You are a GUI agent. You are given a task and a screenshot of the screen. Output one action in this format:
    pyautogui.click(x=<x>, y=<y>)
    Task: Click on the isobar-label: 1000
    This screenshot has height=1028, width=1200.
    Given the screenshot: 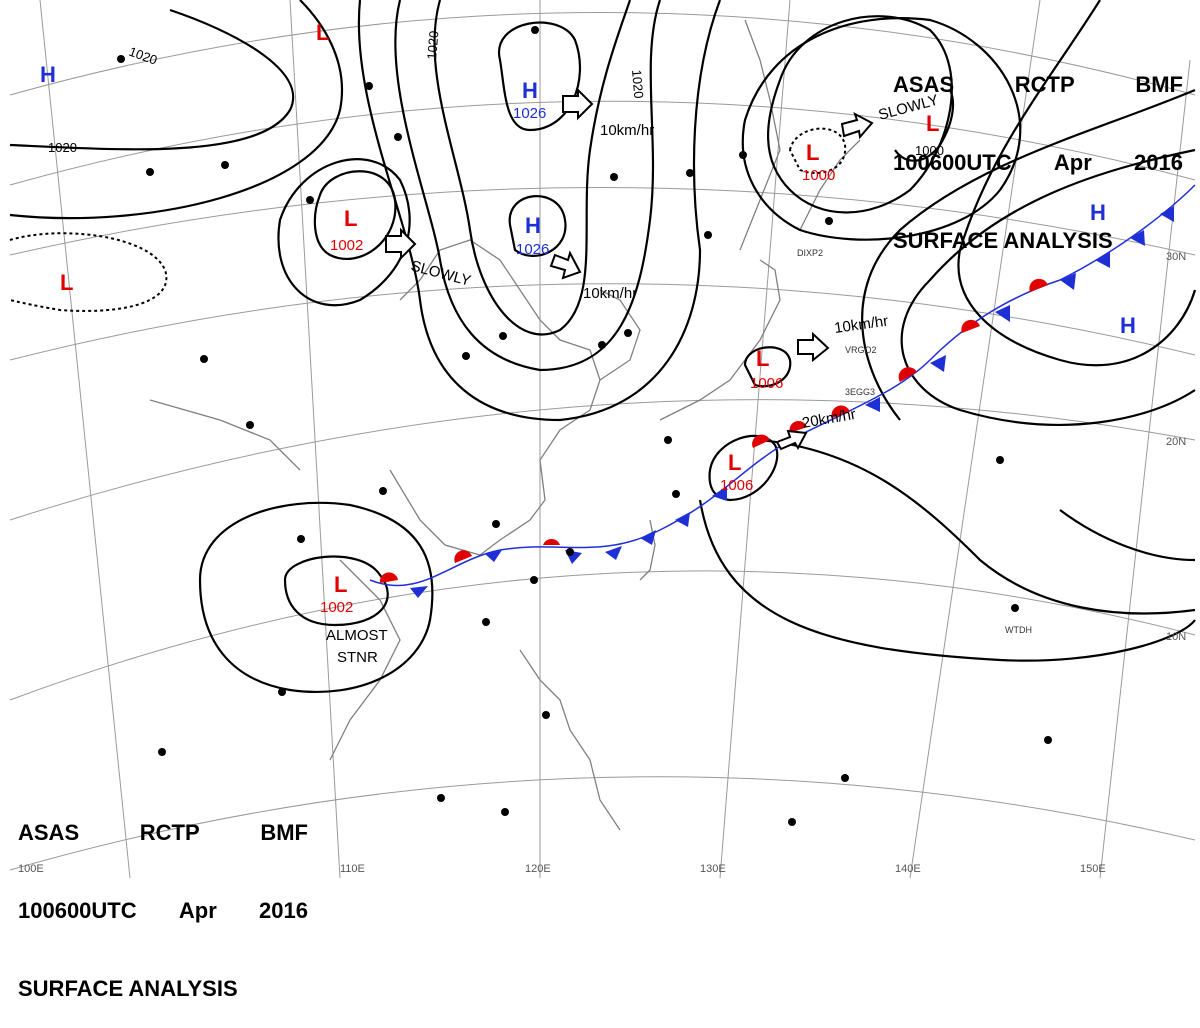 What is the action you would take?
    pyautogui.click(x=929, y=150)
    